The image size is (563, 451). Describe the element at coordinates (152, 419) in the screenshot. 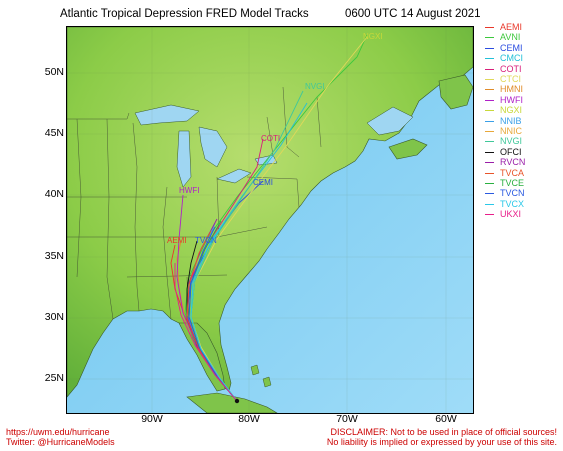

I see `lon-label-90w: 90W` at that location.